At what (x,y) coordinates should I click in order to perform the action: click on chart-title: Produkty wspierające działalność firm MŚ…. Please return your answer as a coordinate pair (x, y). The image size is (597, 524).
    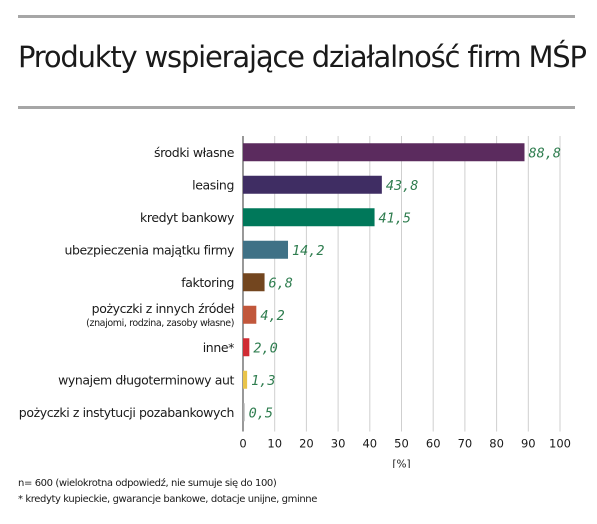
    Looking at the image, I should click on (302, 57).